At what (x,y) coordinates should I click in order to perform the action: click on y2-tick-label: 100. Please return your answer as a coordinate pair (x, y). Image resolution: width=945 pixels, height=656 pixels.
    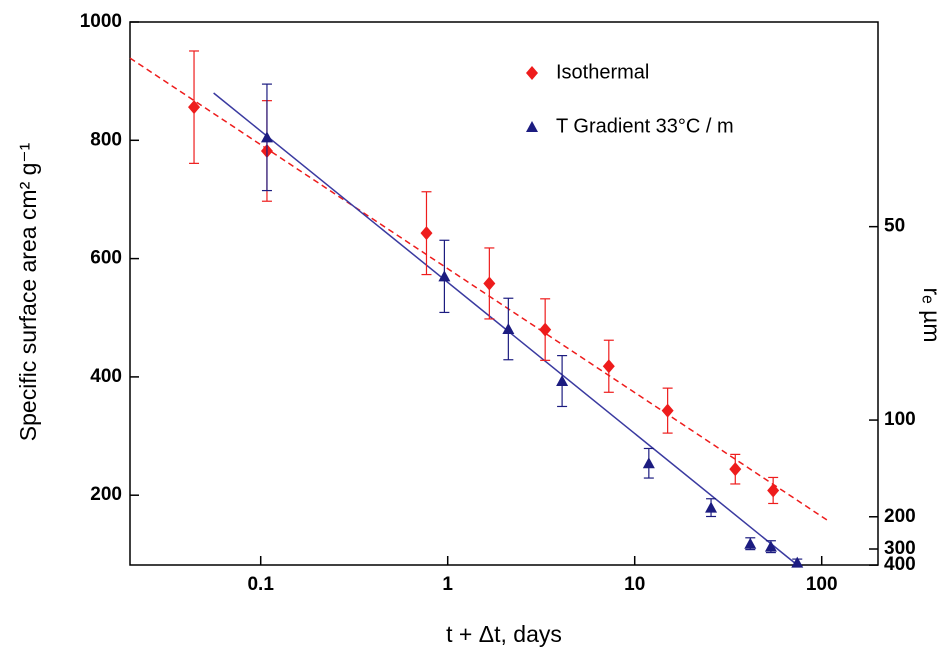
    Looking at the image, I should click on (900, 419).